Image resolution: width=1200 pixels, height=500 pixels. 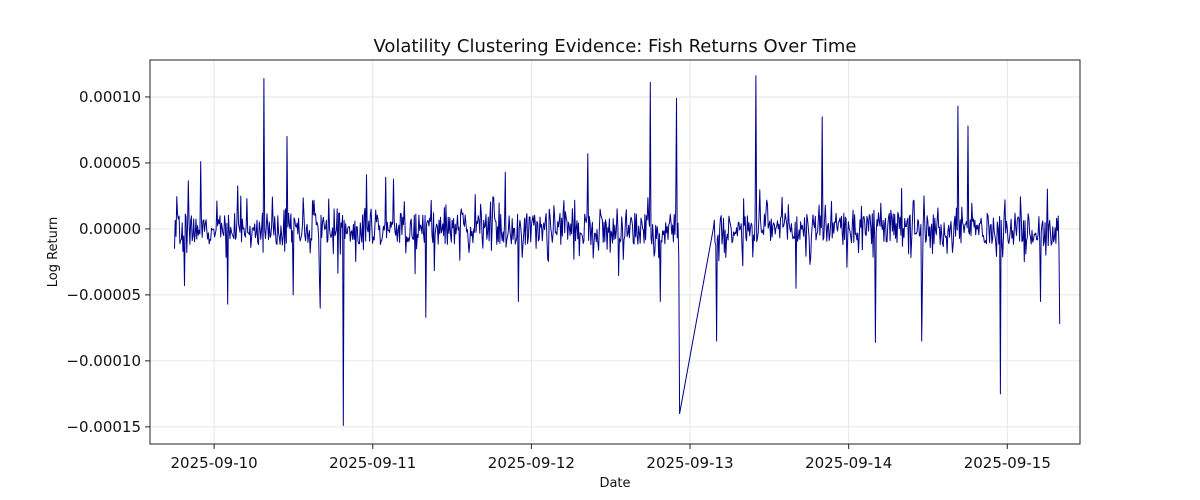 What do you see at coordinates (103, 361) in the screenshot?
I see `y-tick-label: −0.00010` at bounding box center [103, 361].